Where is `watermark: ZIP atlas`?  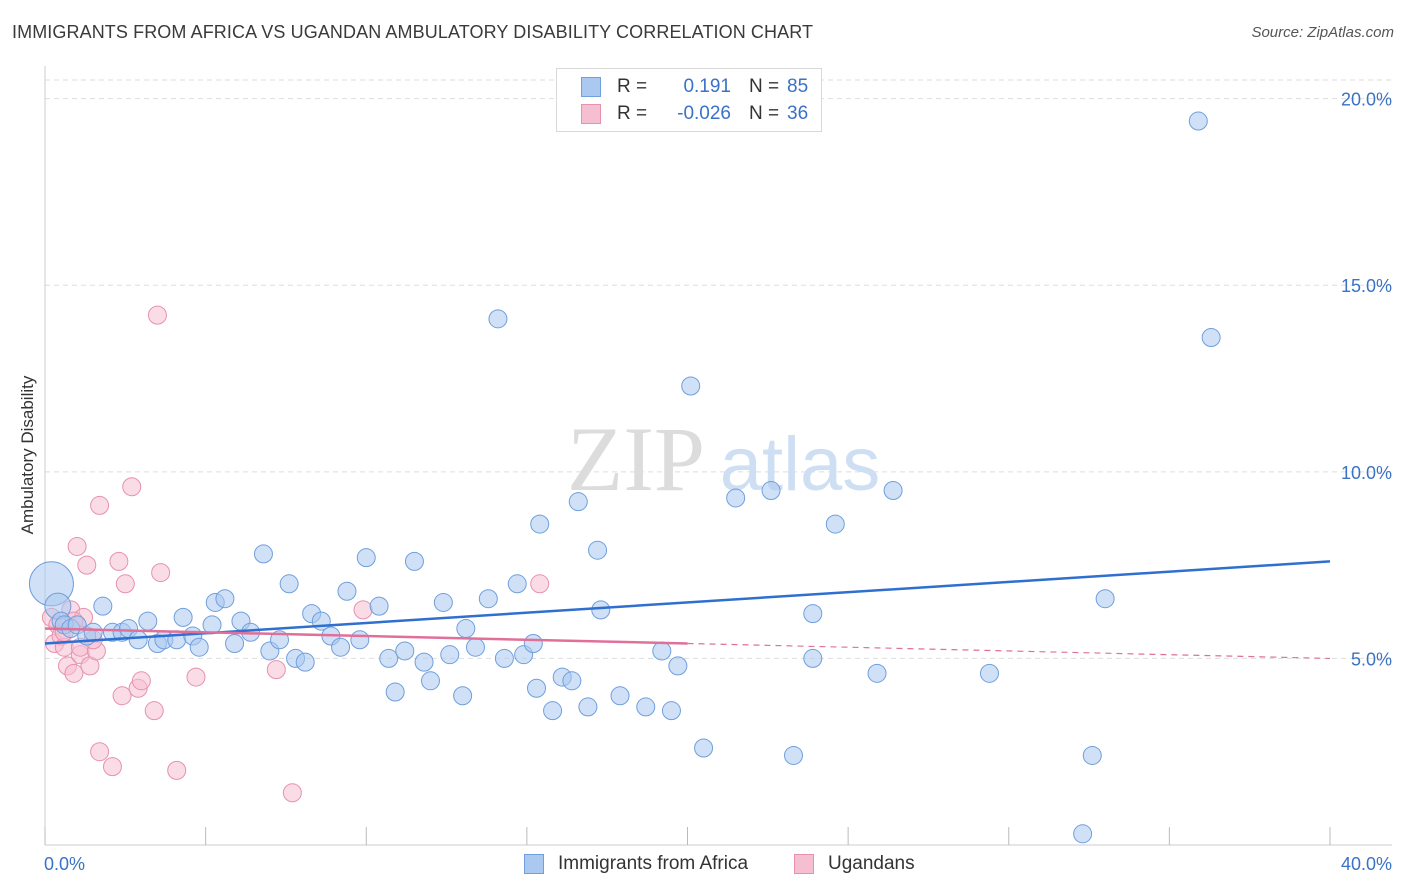 watermark: ZIP atlas is located at coordinates (723, 459).